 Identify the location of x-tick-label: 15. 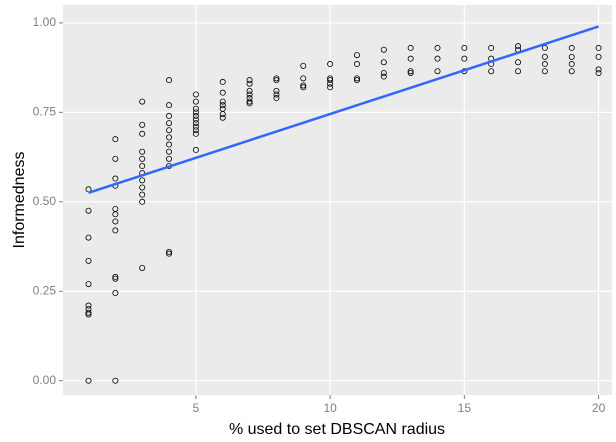
(465, 408).